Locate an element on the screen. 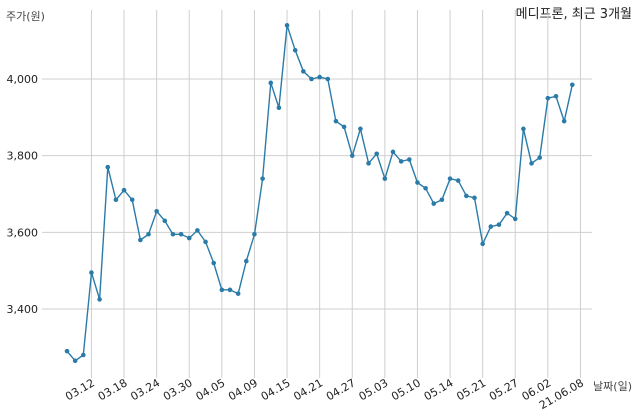 This screenshot has width=640, height=419. y-tick-label: 3,400 is located at coordinates (23, 309).